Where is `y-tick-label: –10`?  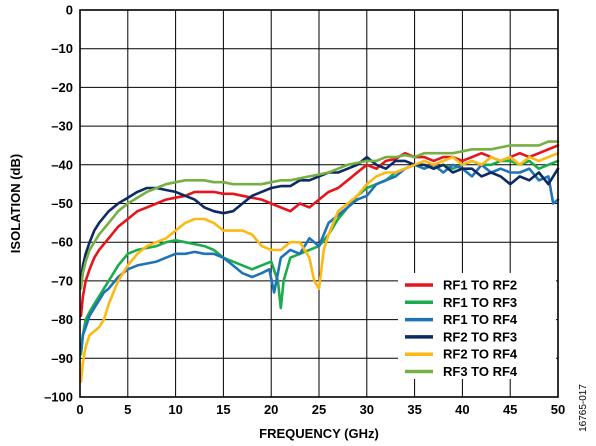
y-tick-label: –10 is located at coordinates (62, 48).